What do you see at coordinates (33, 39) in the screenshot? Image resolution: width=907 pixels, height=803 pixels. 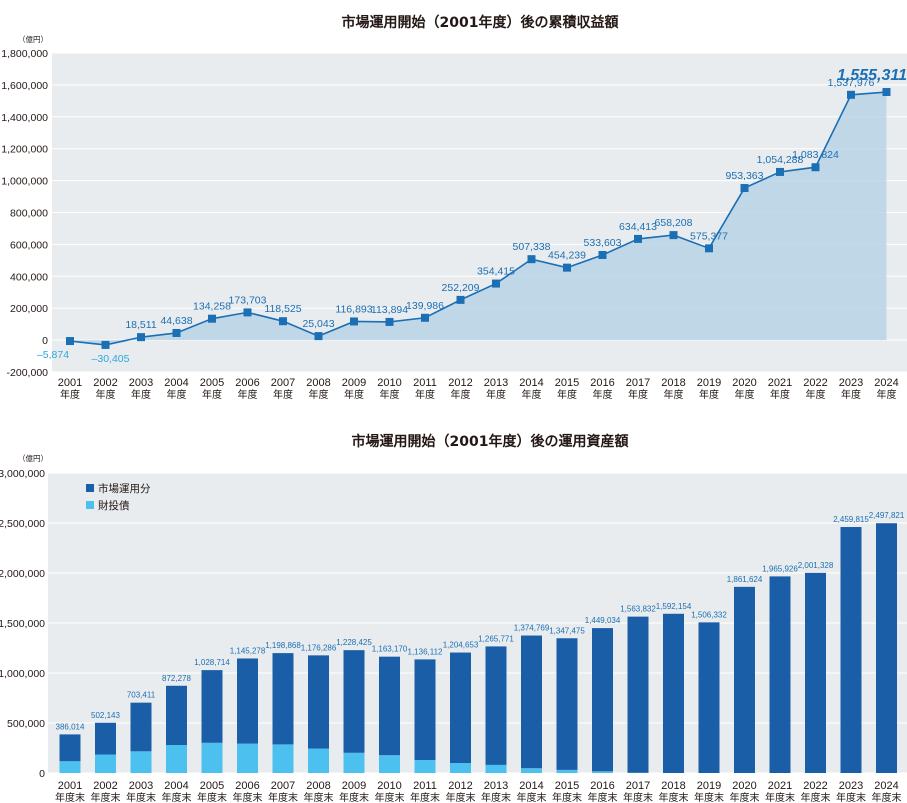 I see `chart1-unit: （億円）` at bounding box center [33, 39].